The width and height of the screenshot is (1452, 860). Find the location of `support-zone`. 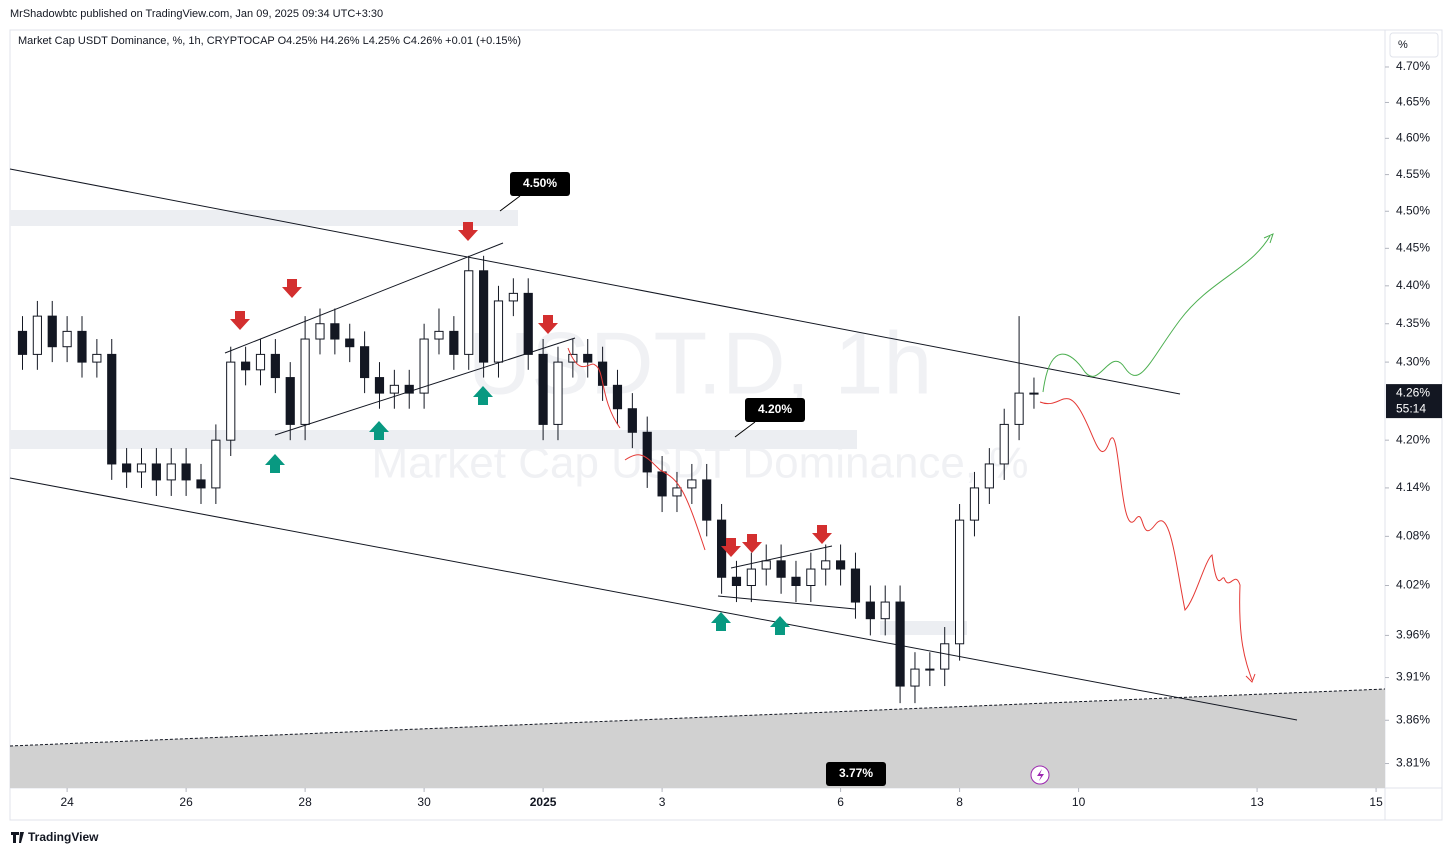

support-zone is located at coordinates (697, 738).